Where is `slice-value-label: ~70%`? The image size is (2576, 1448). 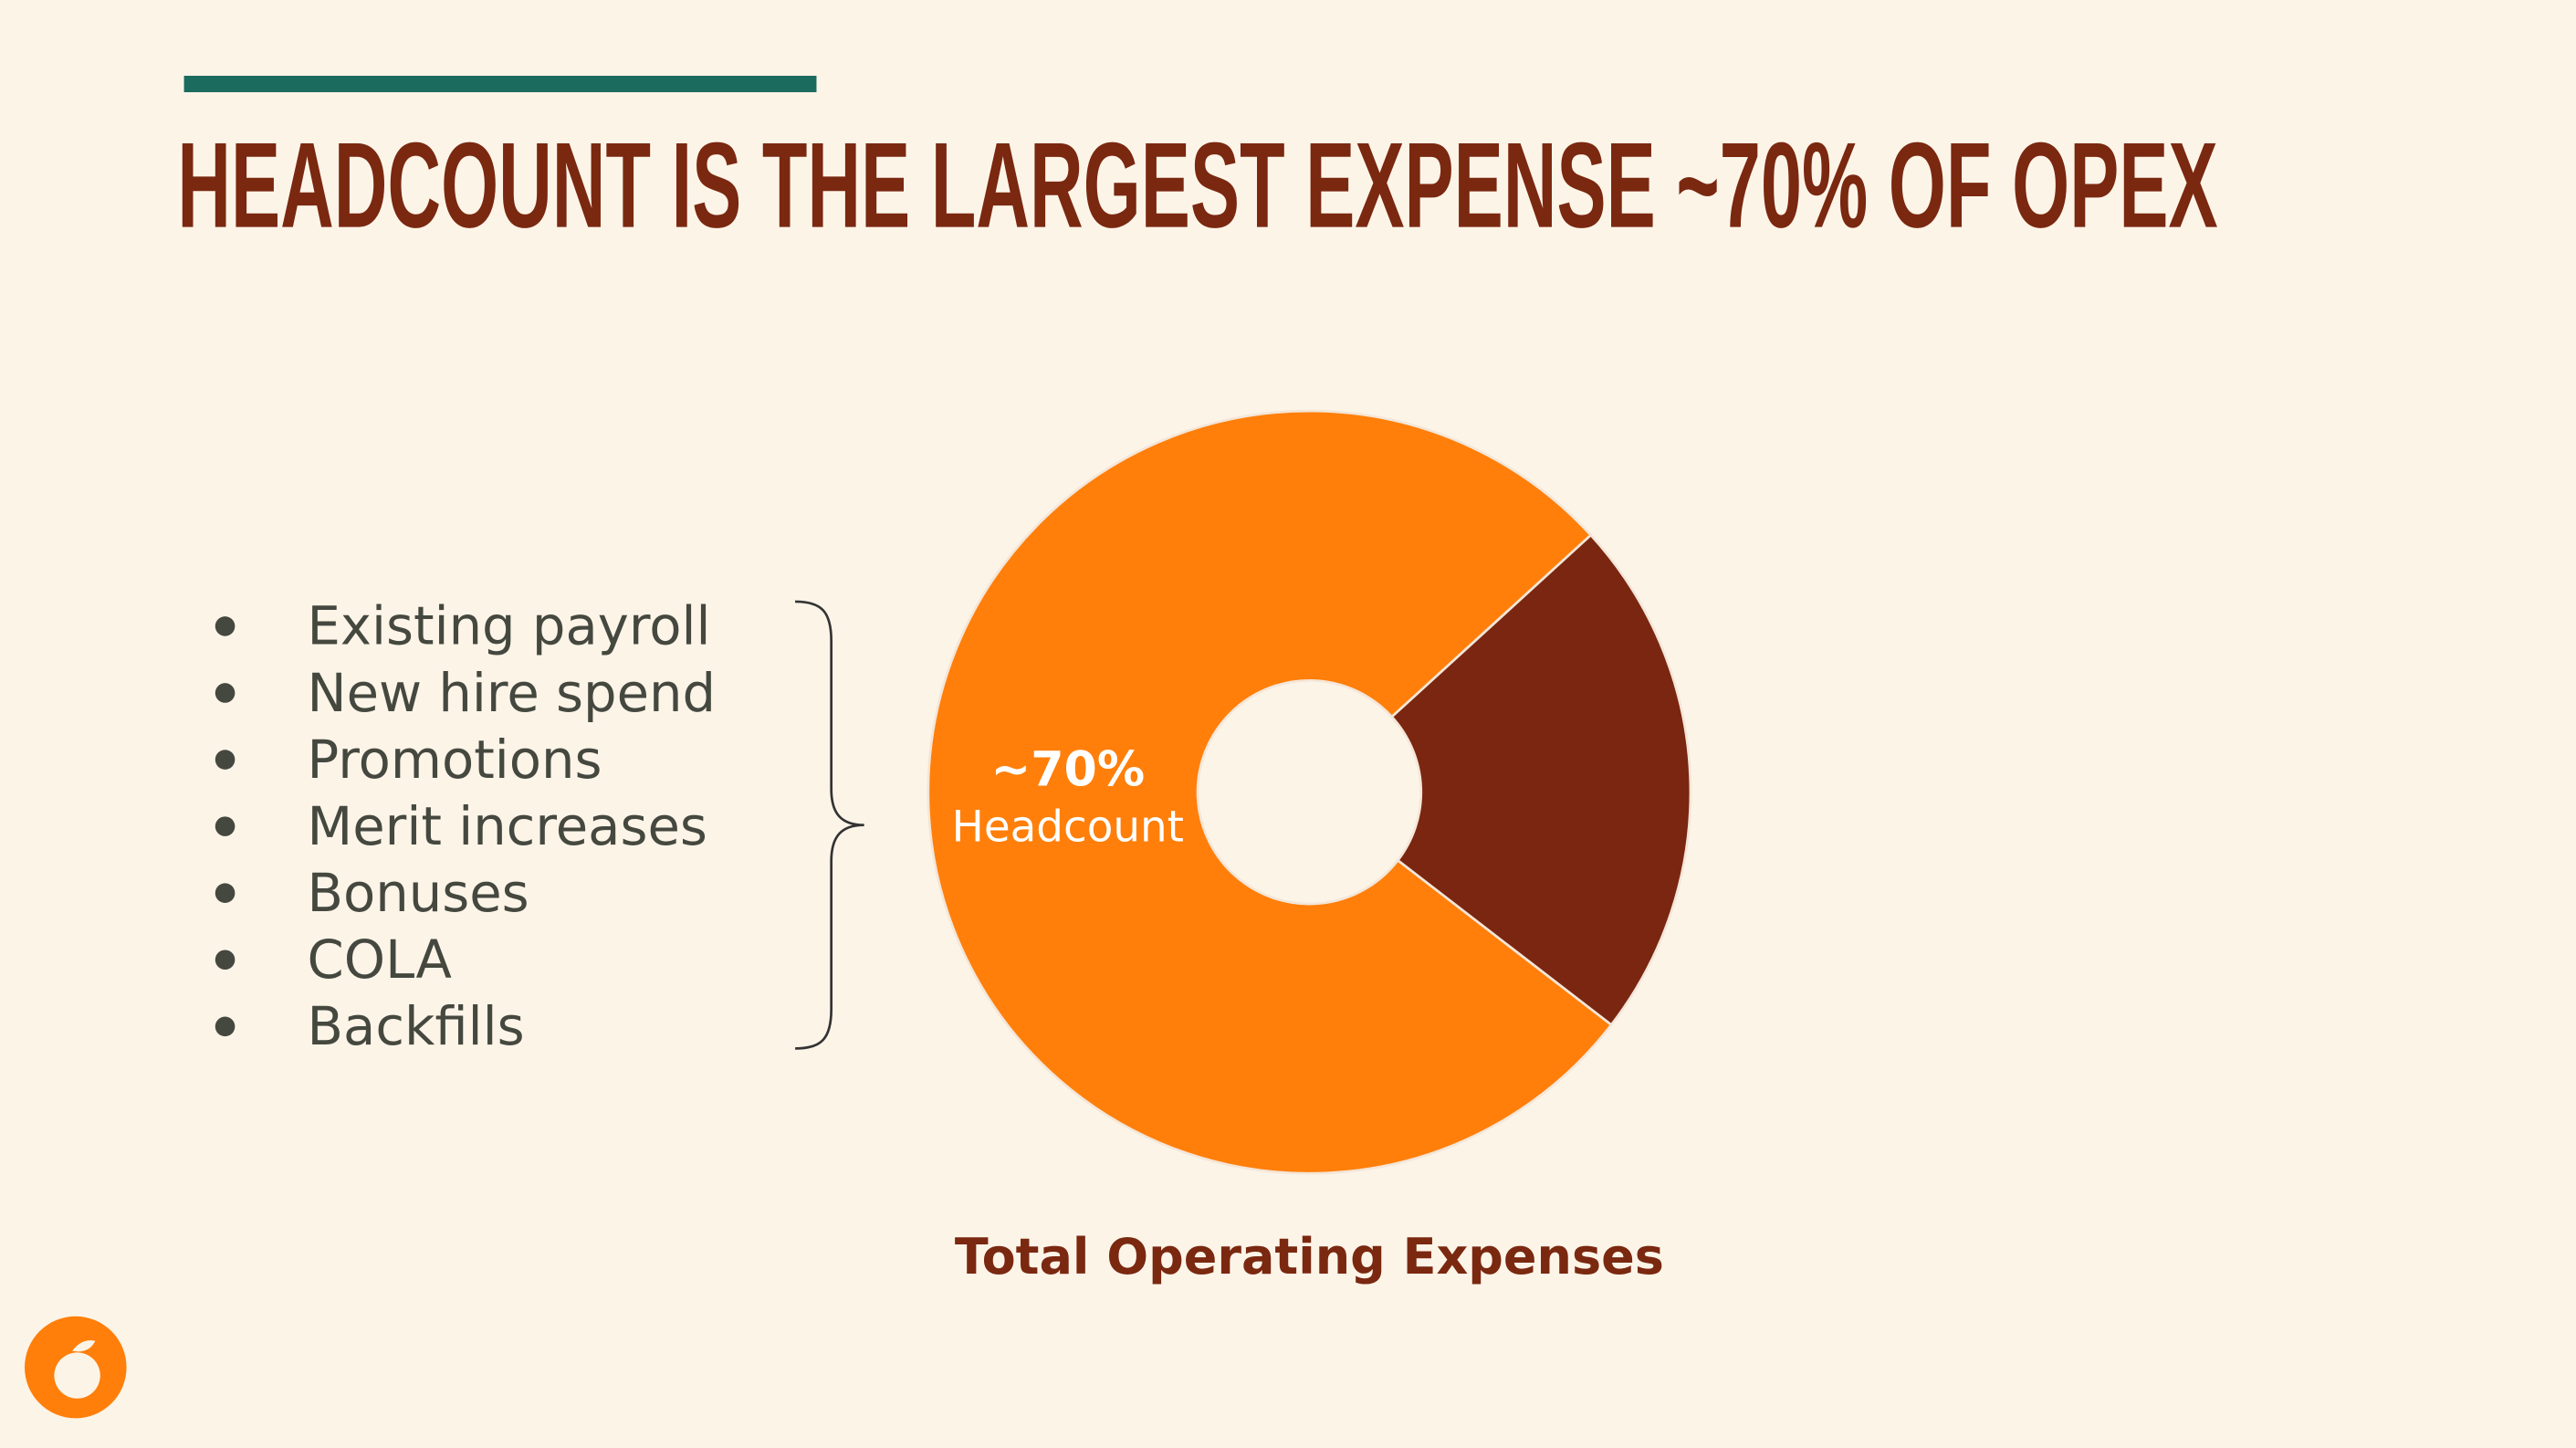
slice-value-label: ~70% is located at coordinates (1068, 769).